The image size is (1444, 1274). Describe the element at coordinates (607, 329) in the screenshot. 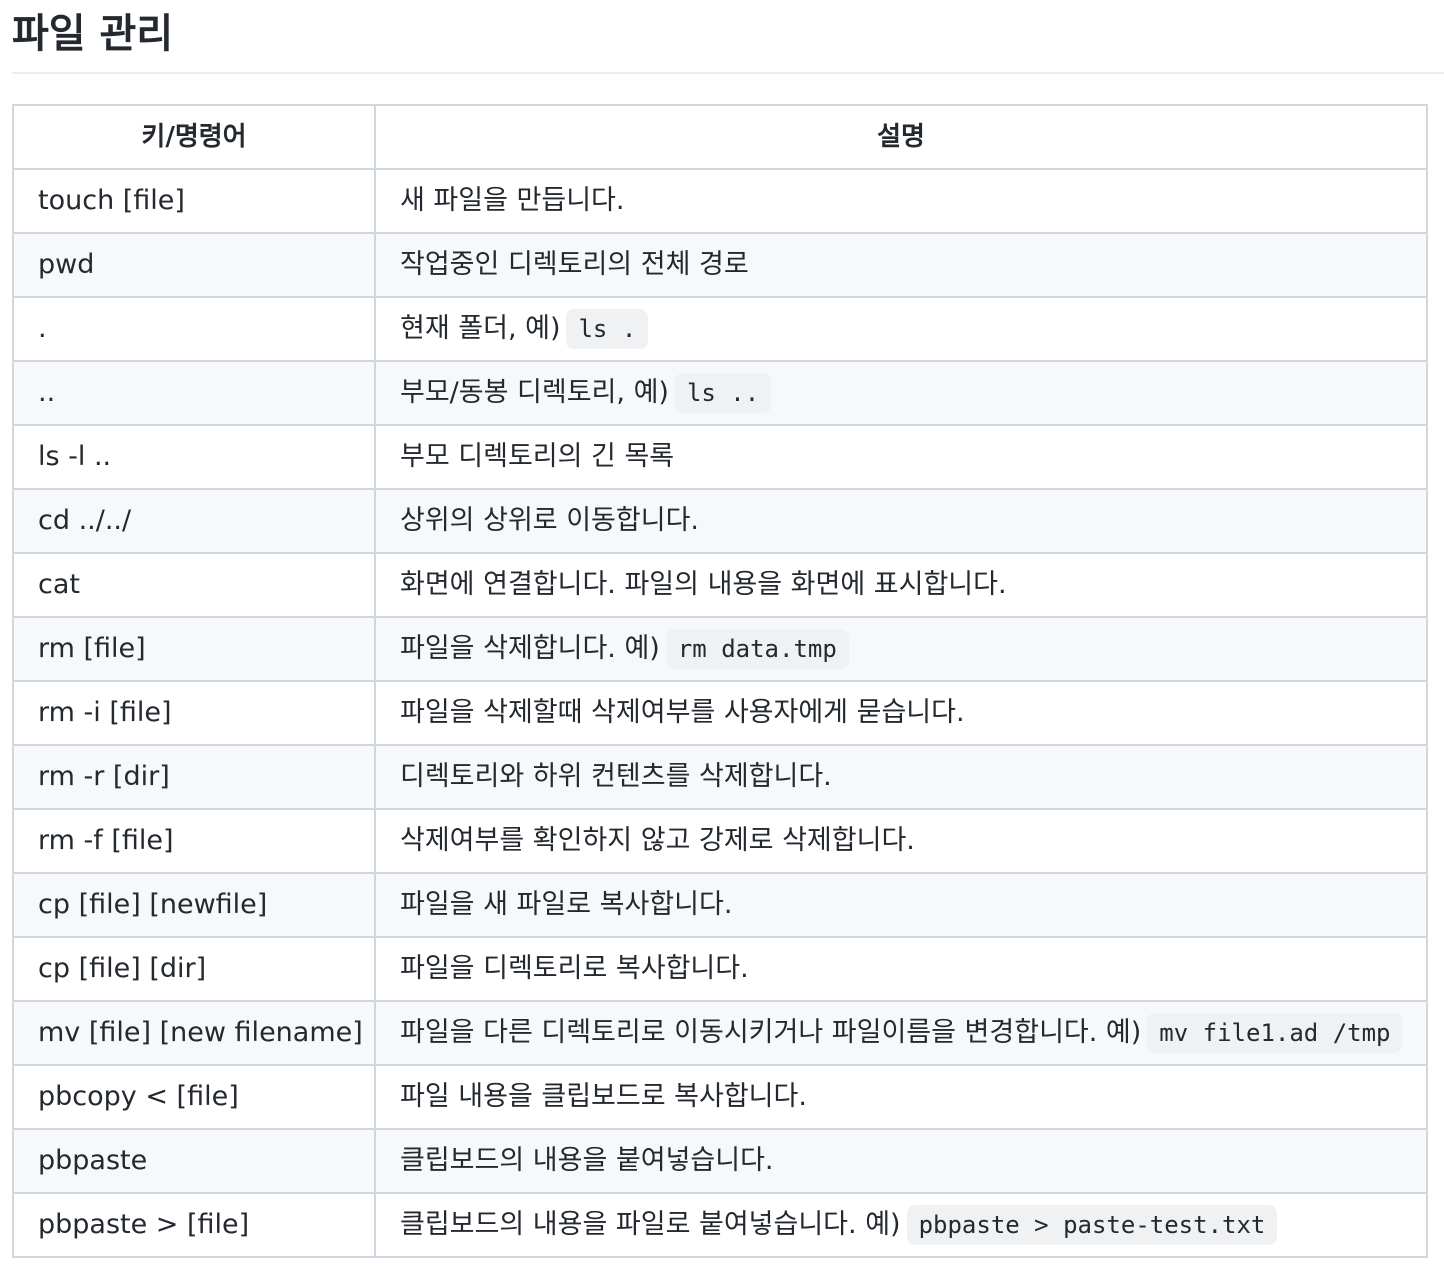

I see `inline-code-example: ls .` at that location.